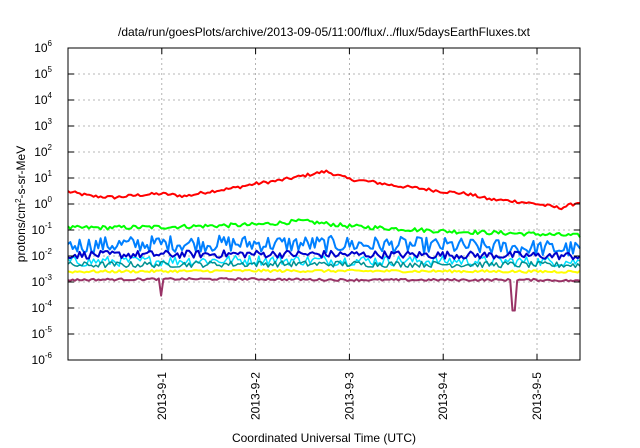 This screenshot has height=448, width=640. I want to click on y-tick-label: 10³, so click(43, 125).